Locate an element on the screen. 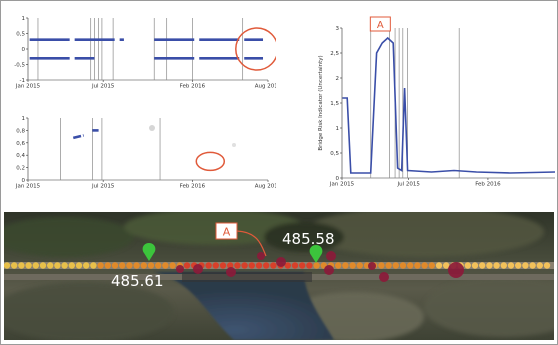 This screenshot has height=345, width=558. hazard-markers is located at coordinates (320, 266).